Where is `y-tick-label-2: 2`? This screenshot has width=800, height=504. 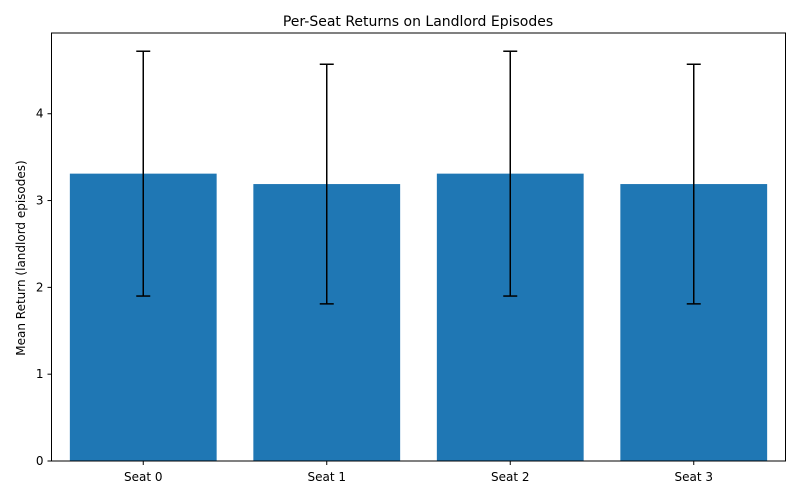 y-tick-label-2: 2 is located at coordinates (40, 287).